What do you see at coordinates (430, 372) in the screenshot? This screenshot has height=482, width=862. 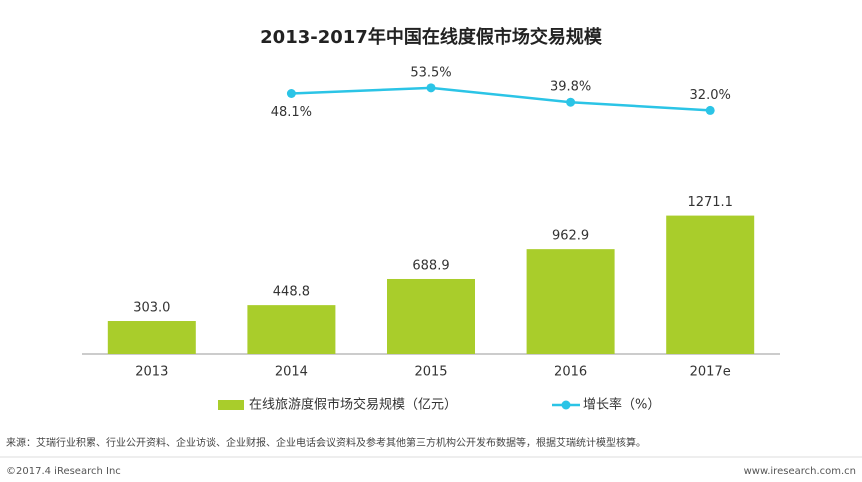 I see `x-tick-label: 2015` at bounding box center [430, 372].